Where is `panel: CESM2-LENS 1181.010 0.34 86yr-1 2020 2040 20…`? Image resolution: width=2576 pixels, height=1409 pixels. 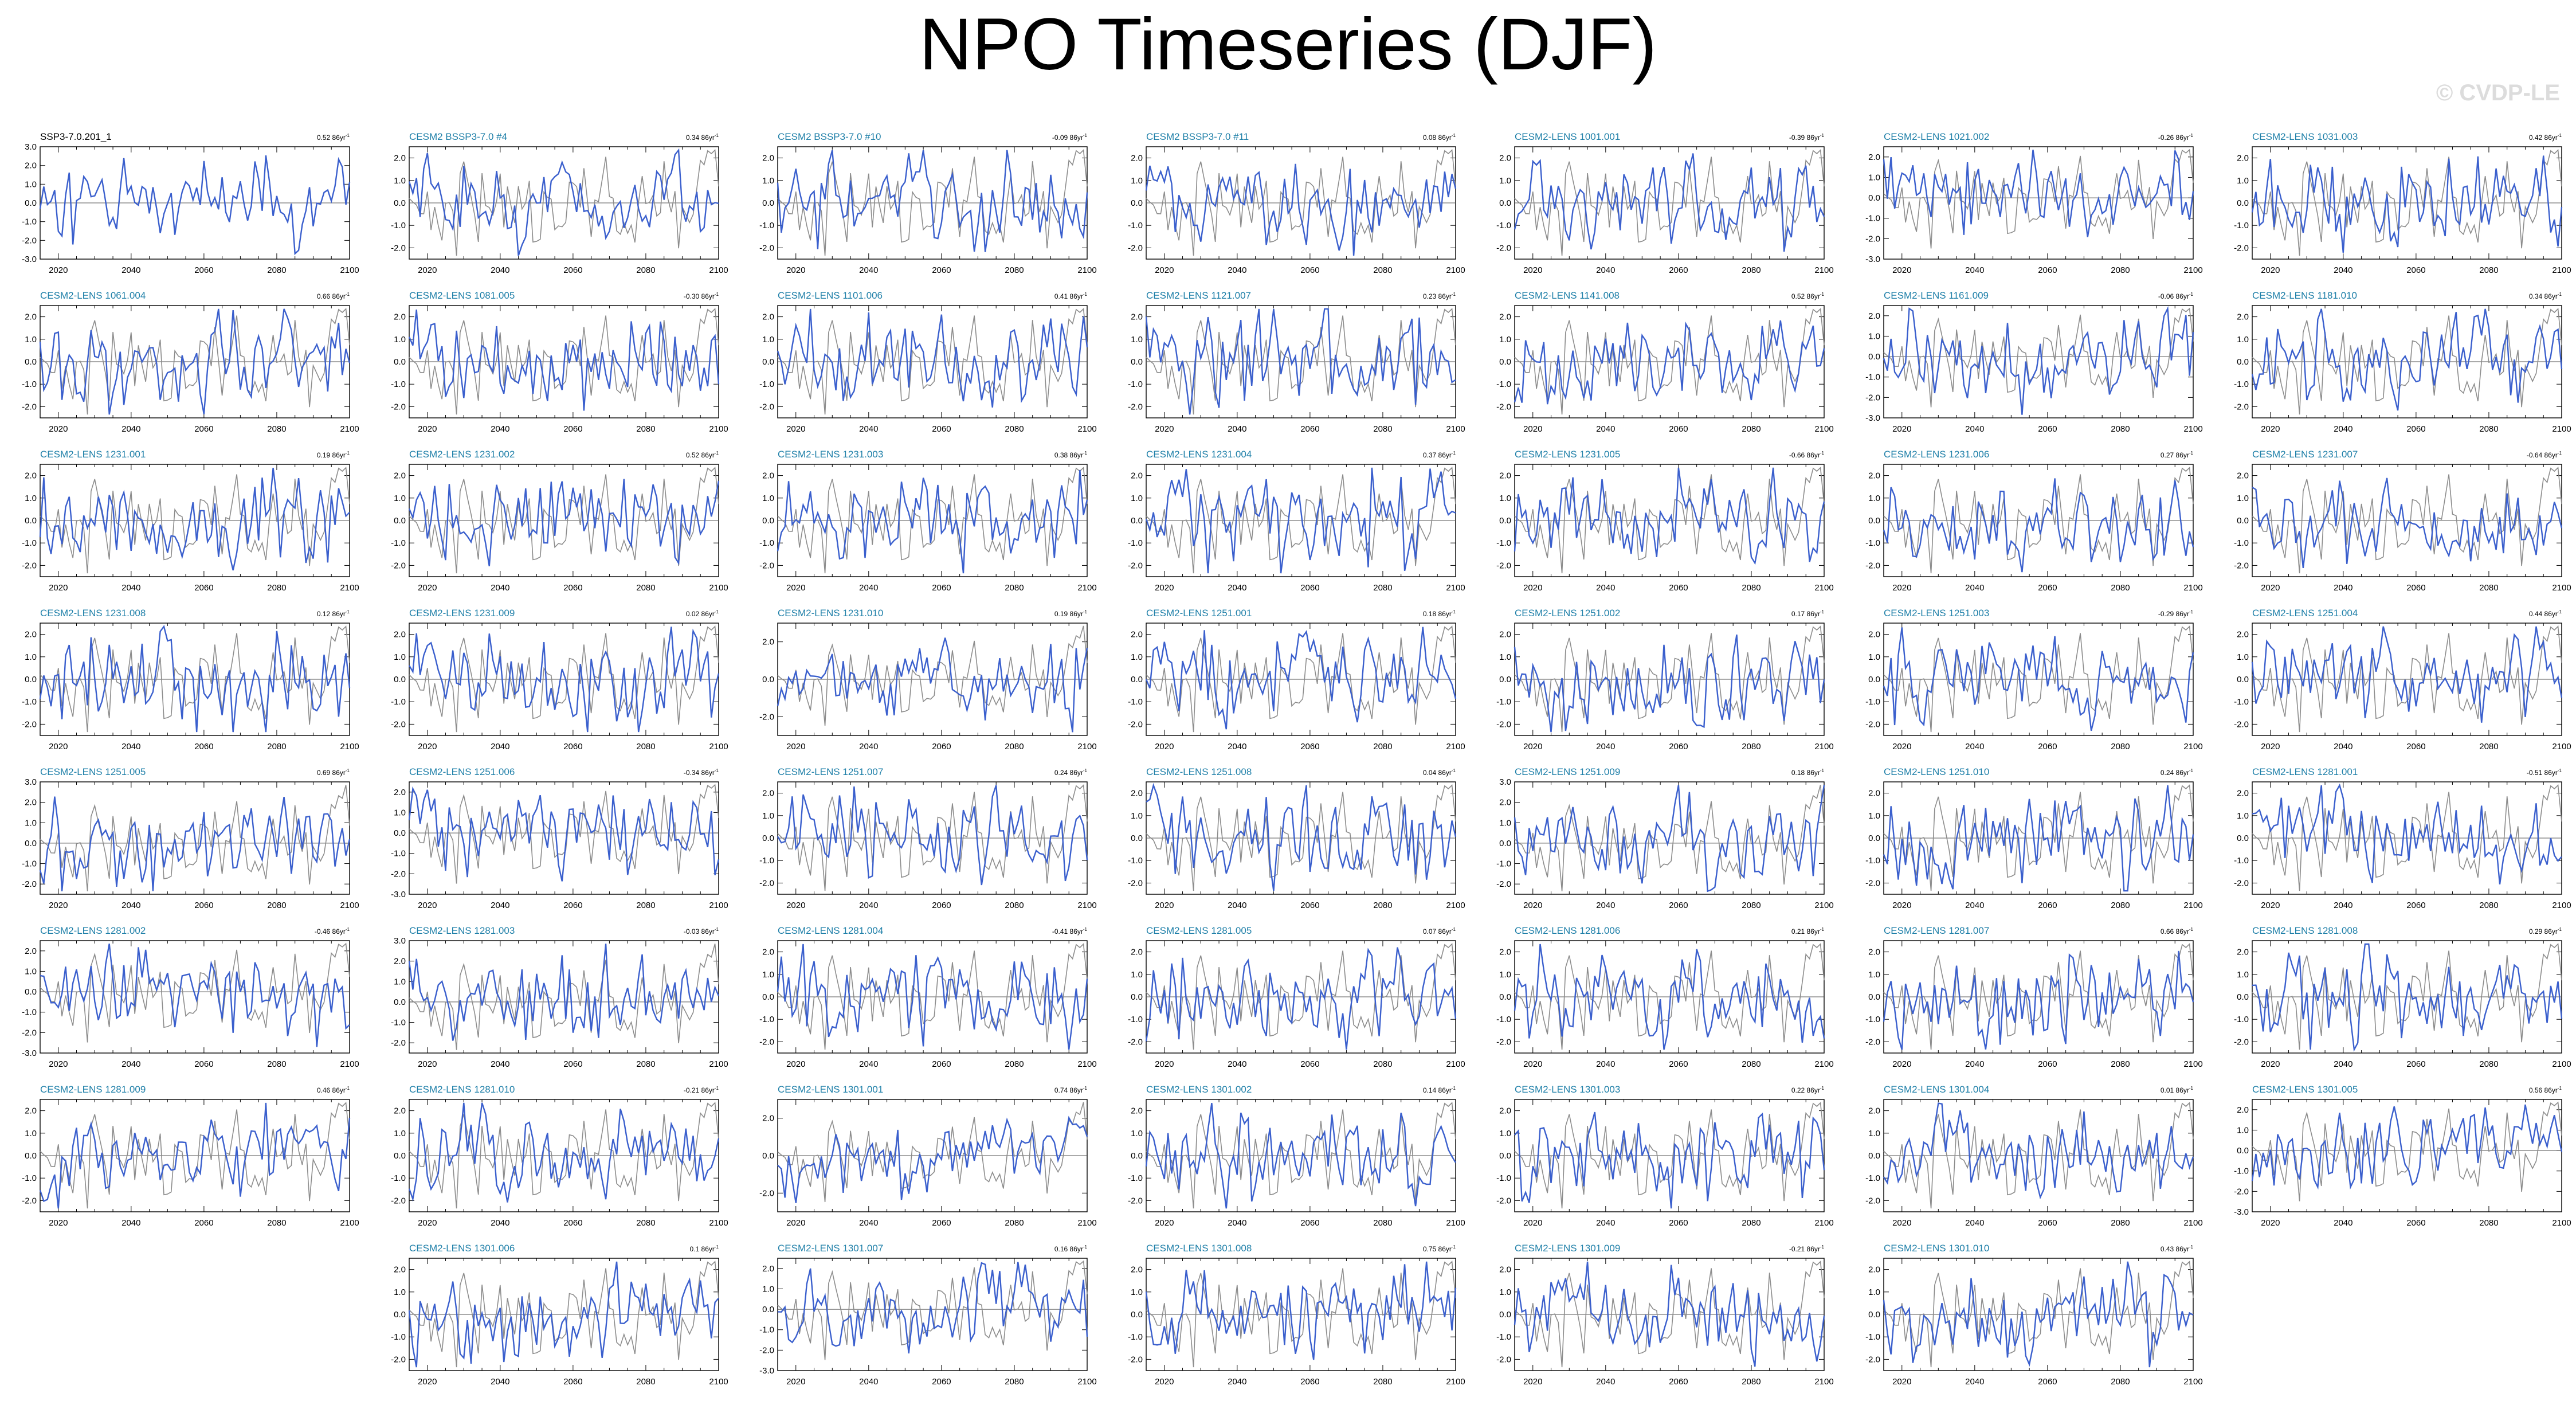
panel: CESM2-LENS 1181.010 0.34 86yr-1 2020 2040 20… is located at coordinates (2402, 362).